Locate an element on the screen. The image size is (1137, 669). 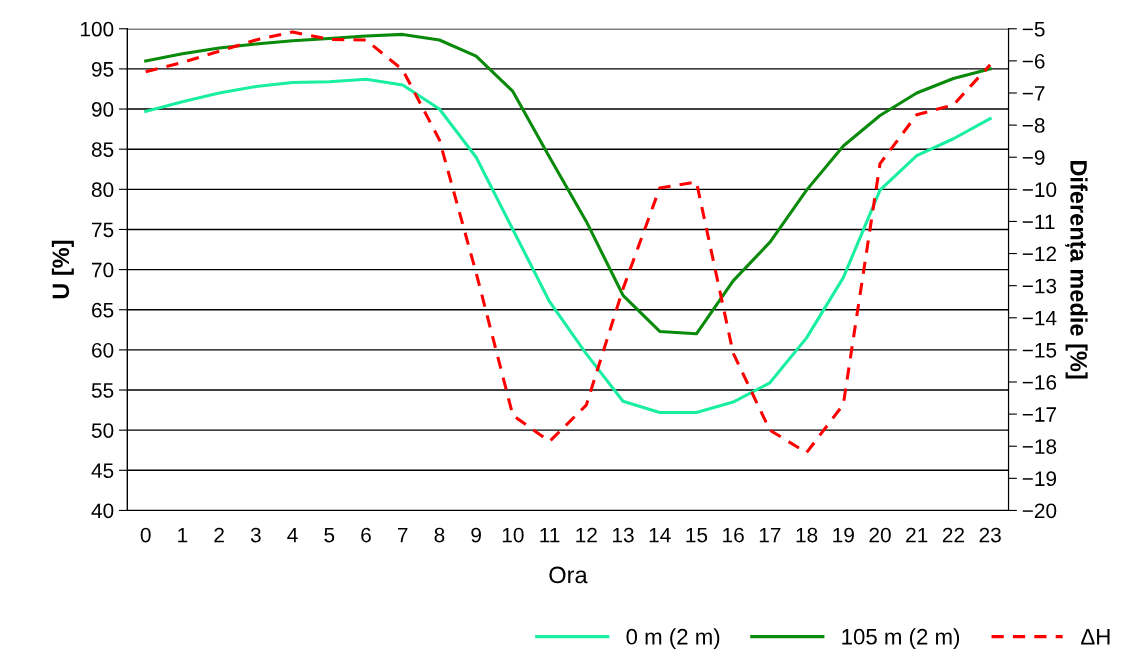
y-tick-label: 50 is located at coordinates (102, 430).